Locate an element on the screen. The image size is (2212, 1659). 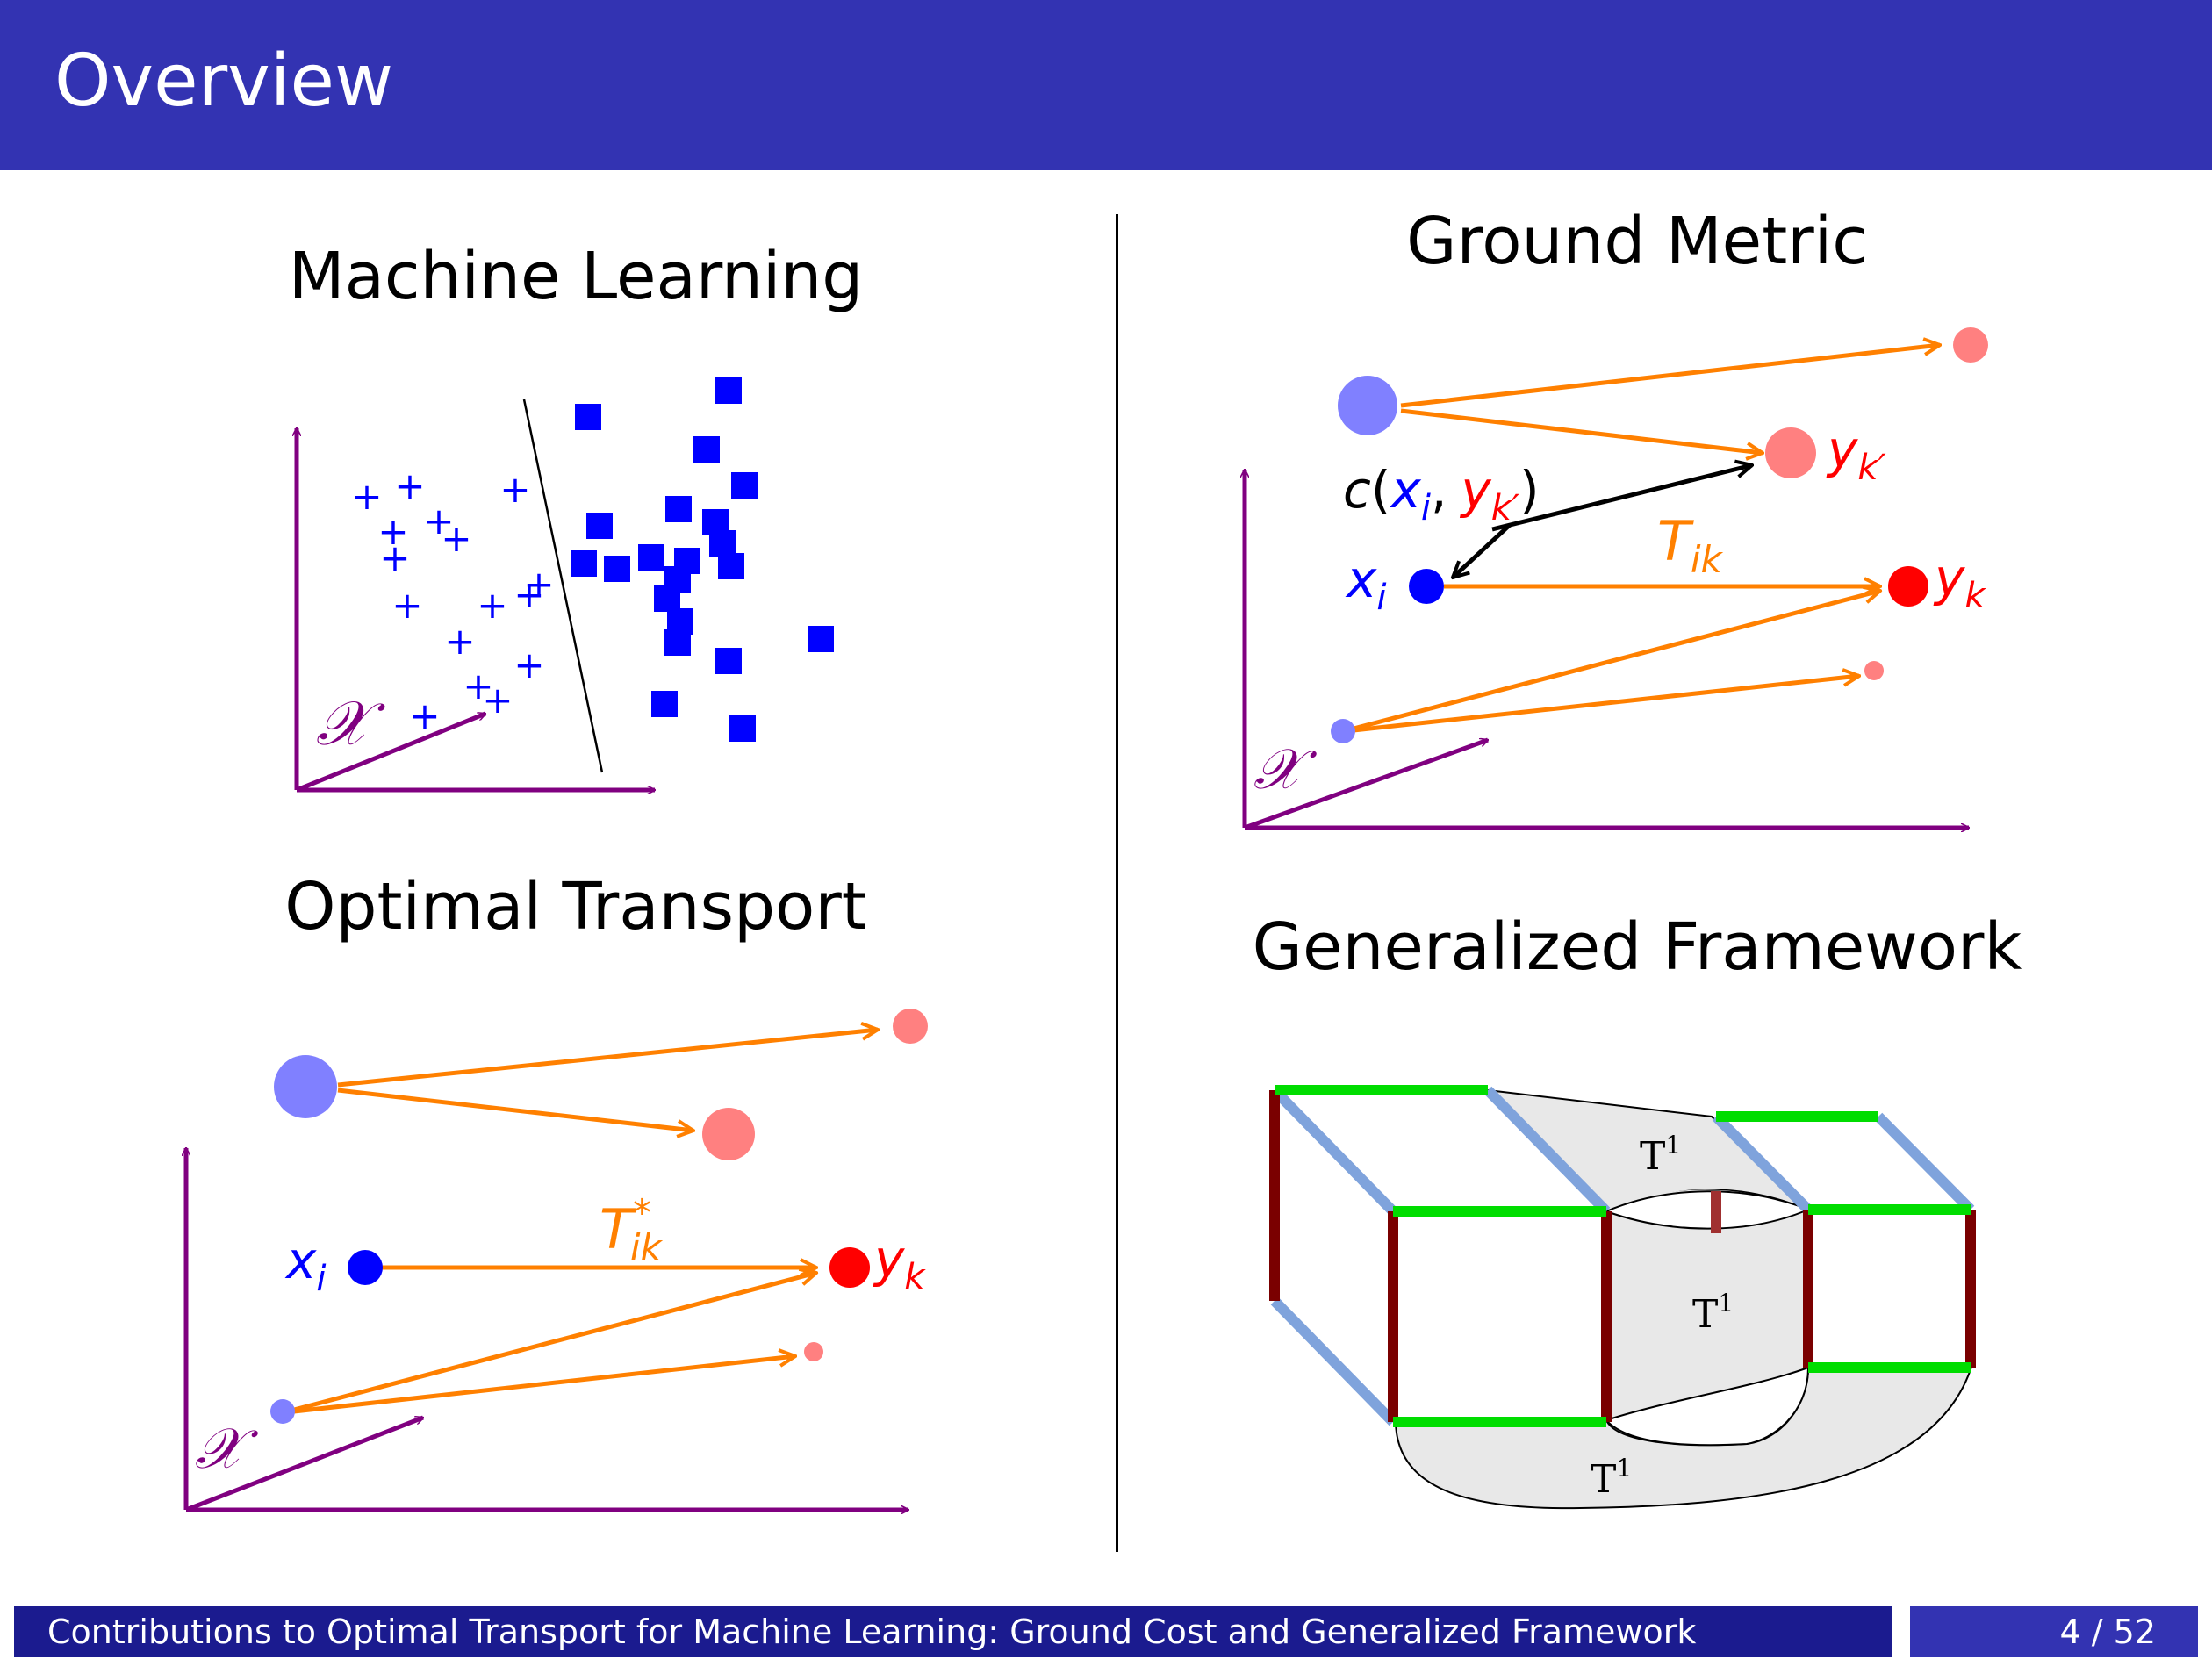
gm-target-far is located at coordinates (1971, 345).